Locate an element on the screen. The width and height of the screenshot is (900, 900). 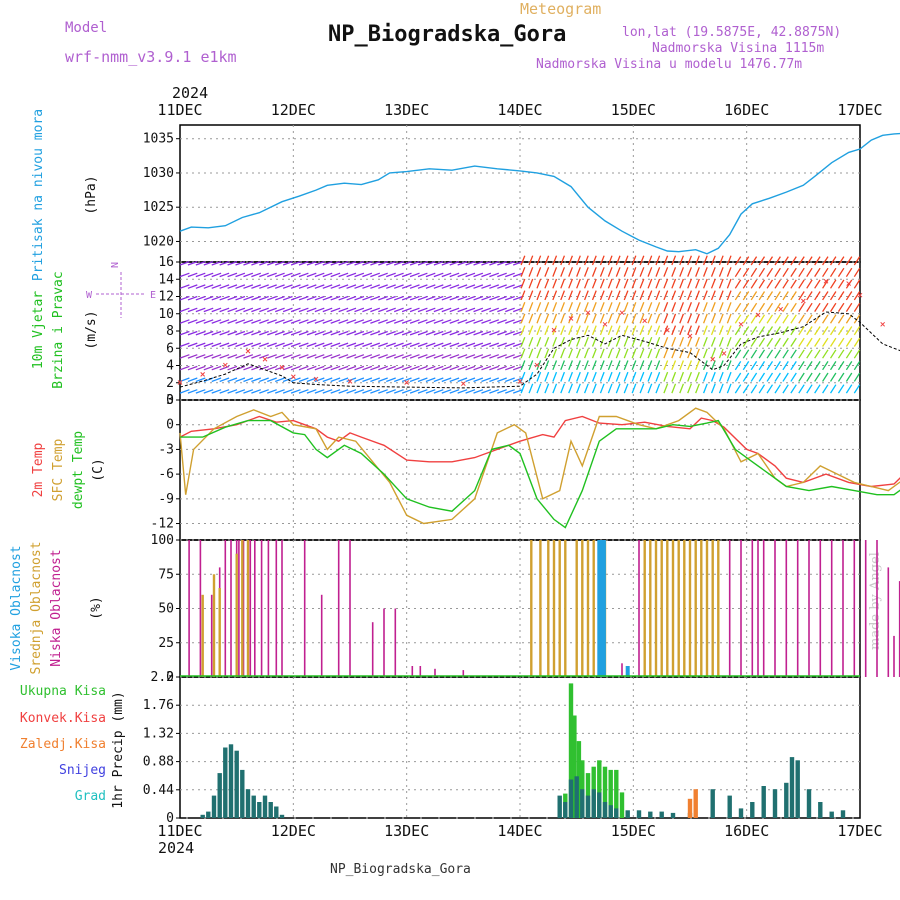
y-tick-label: 0.44 is located at coordinates (158, 790).